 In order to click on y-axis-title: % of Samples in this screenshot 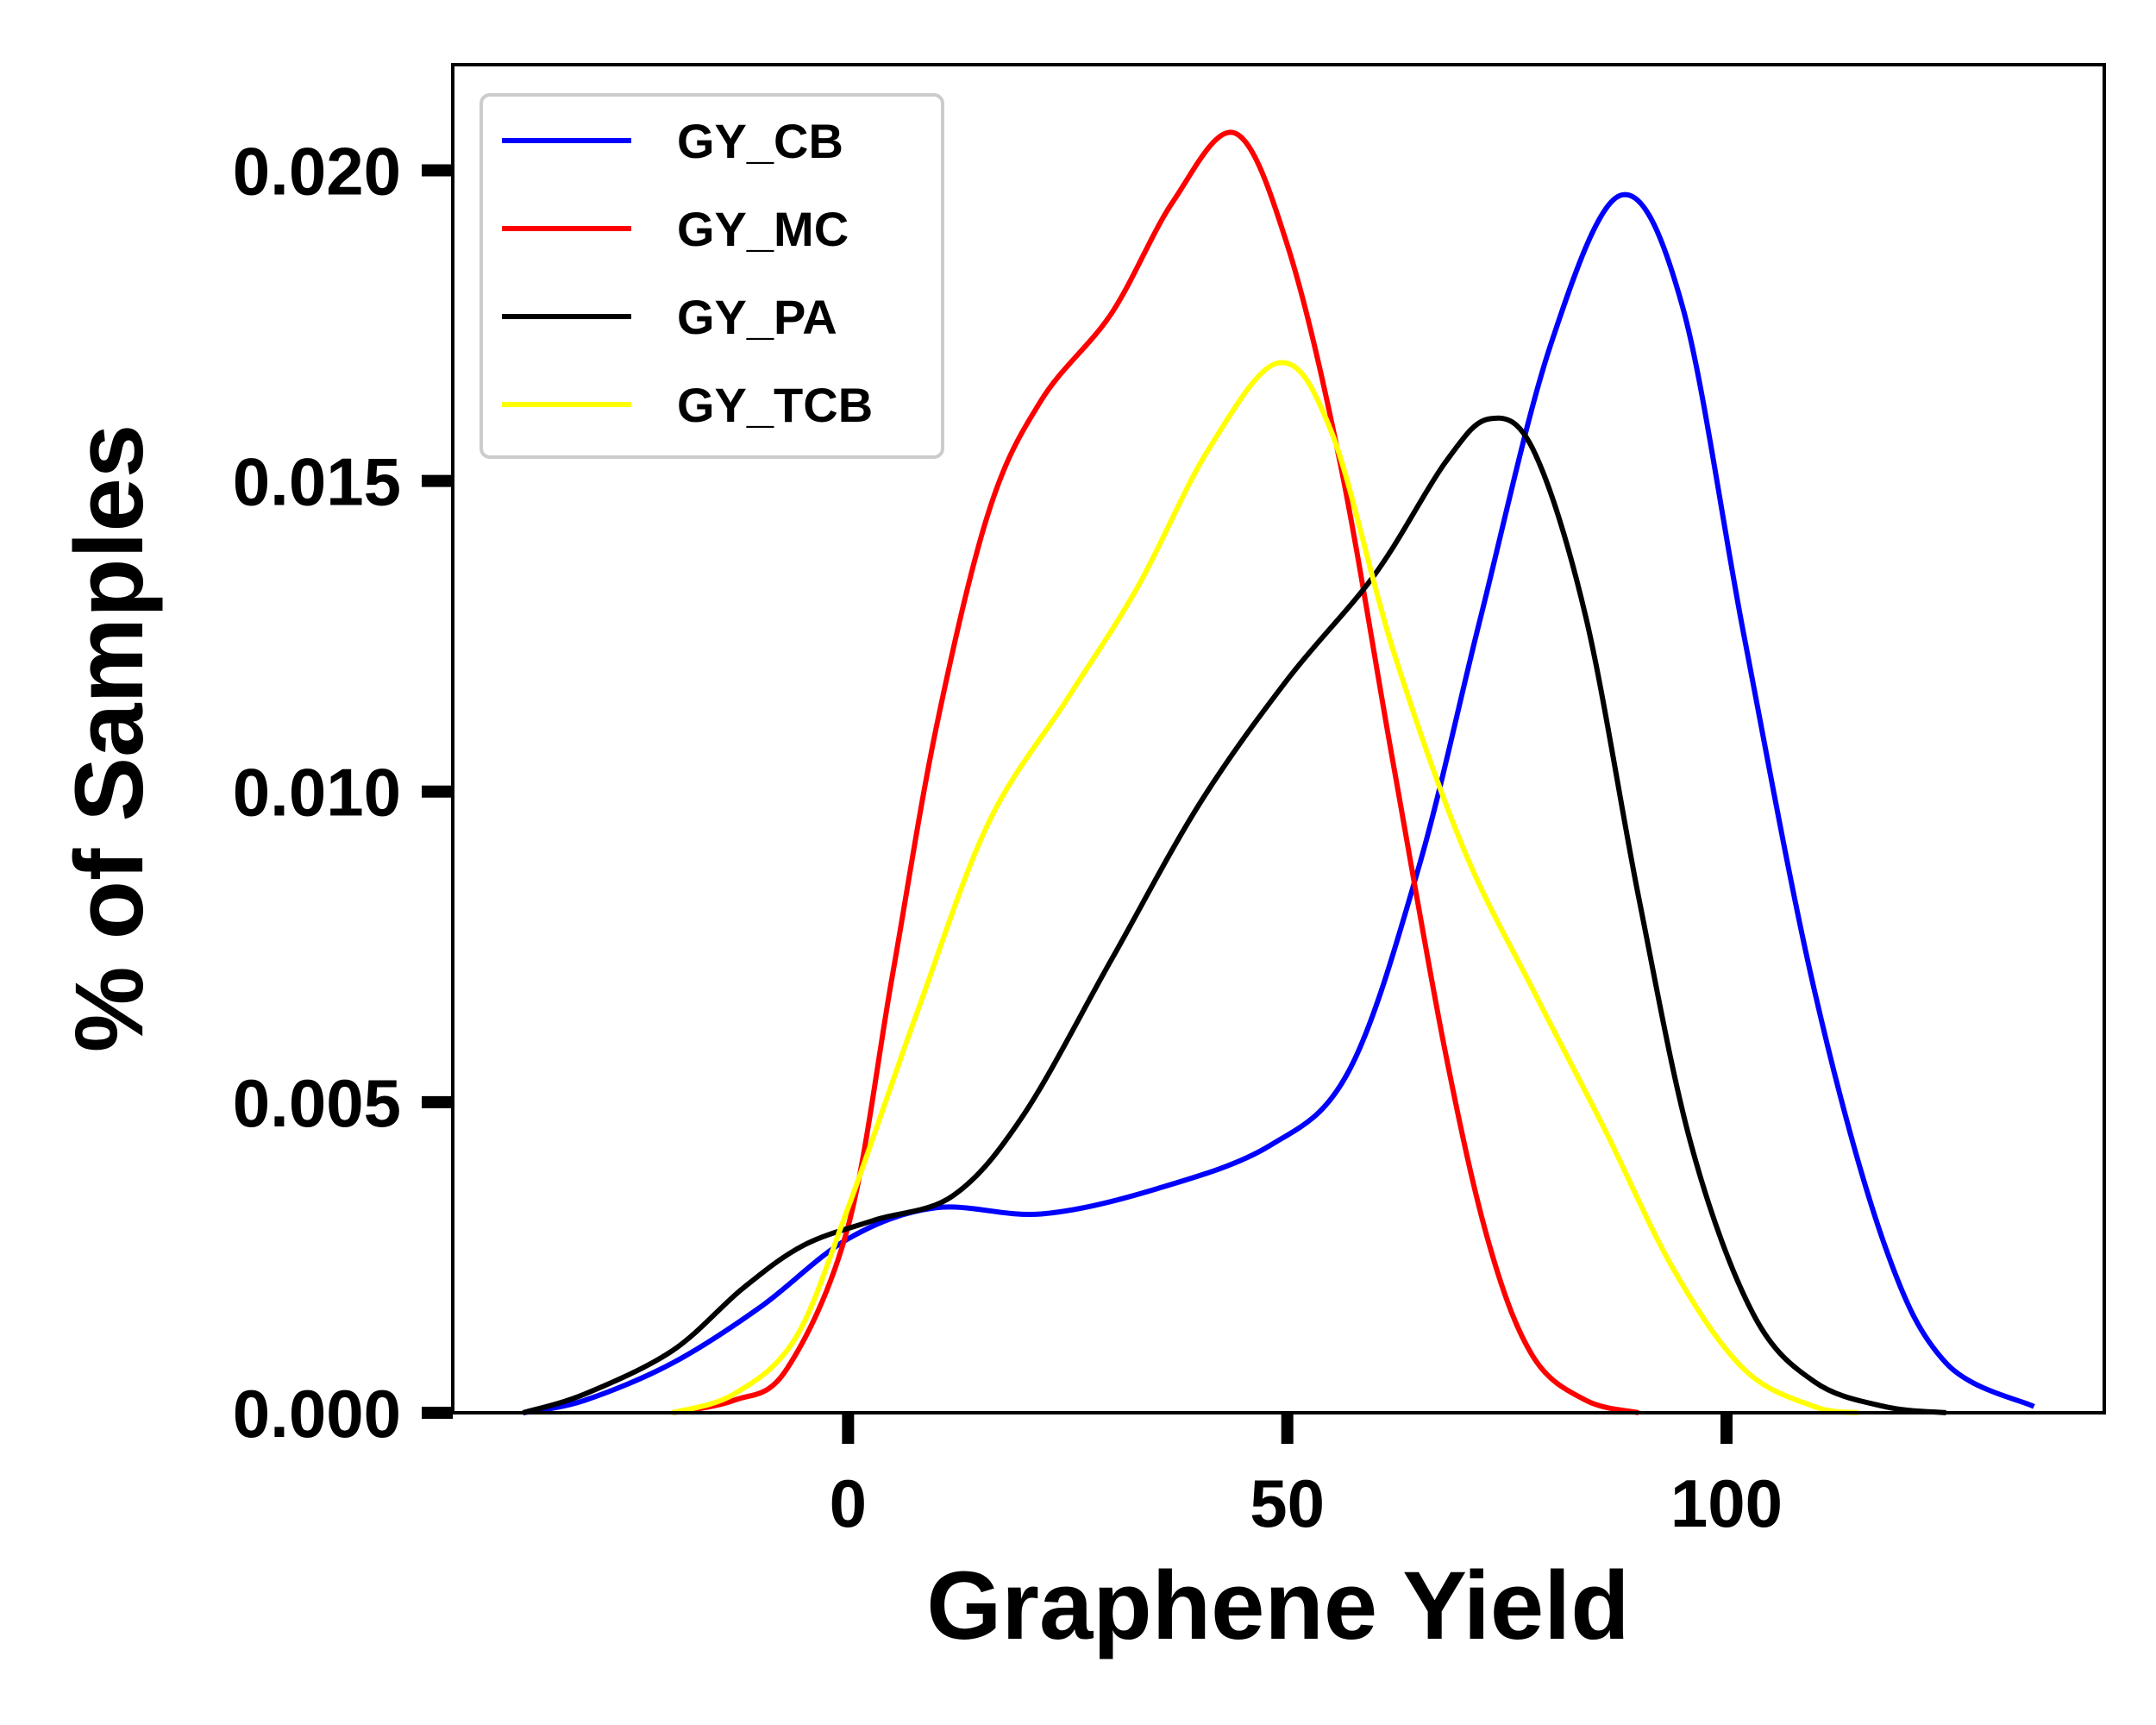, I will do `click(109, 738)`.